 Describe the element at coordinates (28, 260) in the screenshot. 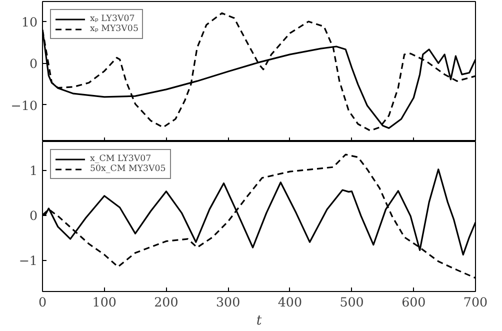

I see `y-tick-label: −1` at that location.